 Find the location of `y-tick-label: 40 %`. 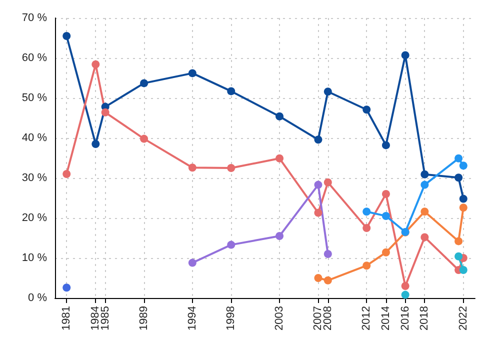

y-tick-label: 40 % is located at coordinates (35, 138).